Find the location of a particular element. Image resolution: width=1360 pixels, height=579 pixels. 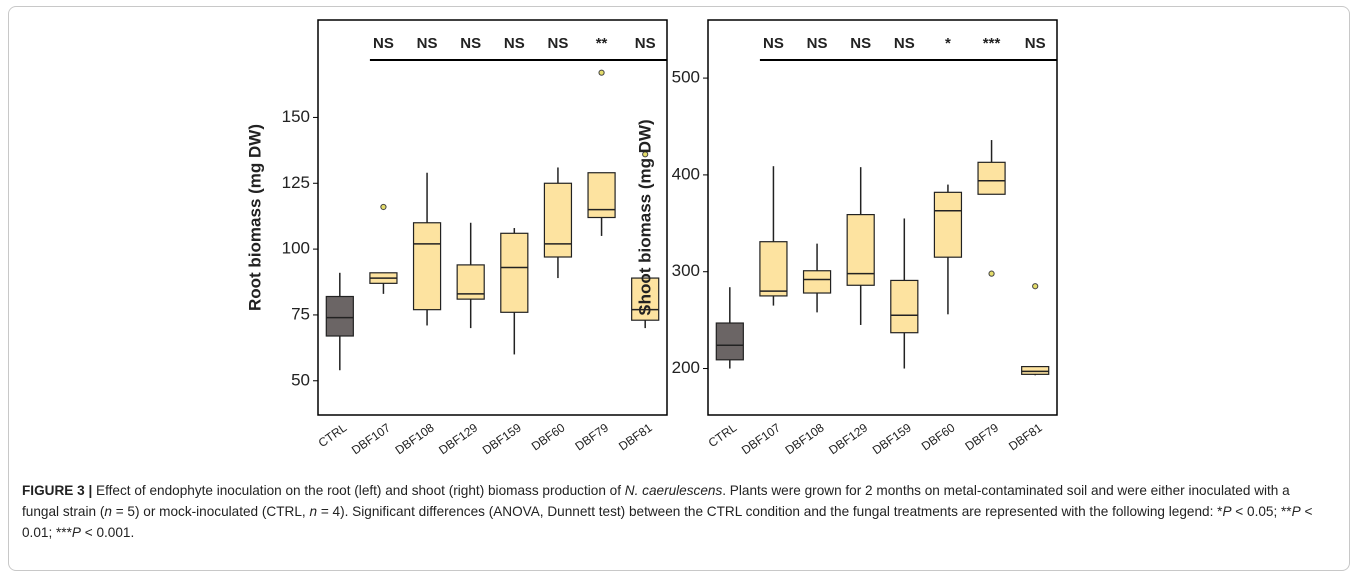

y-tick-label: 150 is located at coordinates (296, 116).